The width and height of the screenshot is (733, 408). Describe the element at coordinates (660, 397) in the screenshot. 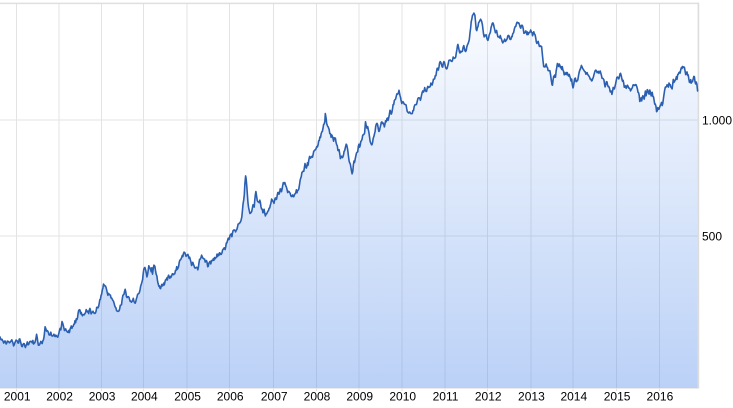

I see `svg-text: 2016` at that location.